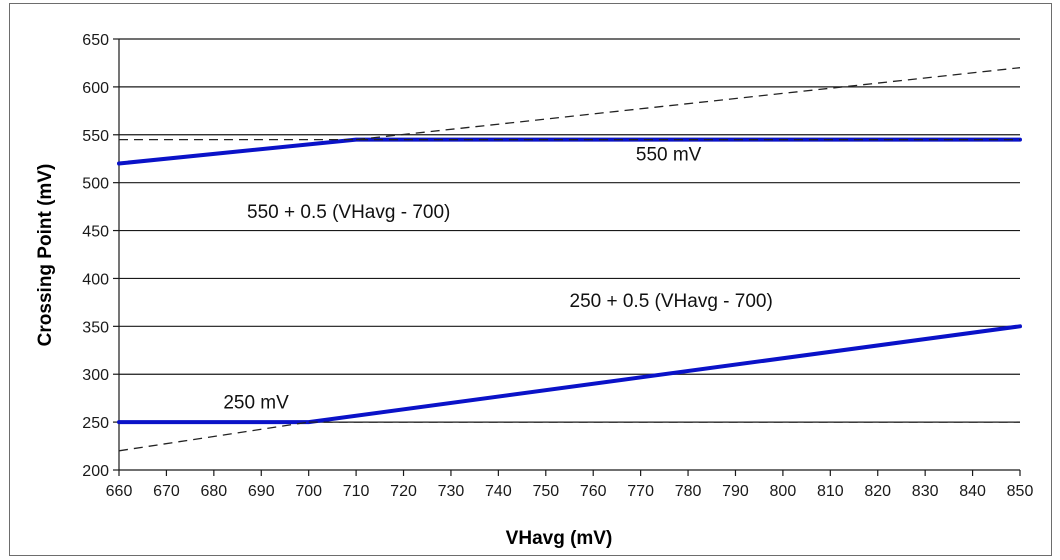 Image resolution: width=1060 pixels, height=560 pixels. What do you see at coordinates (972, 491) in the screenshot?
I see `x-tick-label: 840` at bounding box center [972, 491].